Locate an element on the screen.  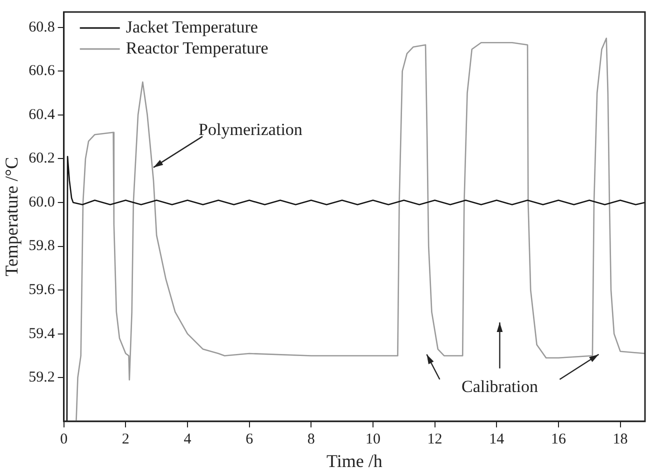
annotation: Calibration is located at coordinates (499, 386).